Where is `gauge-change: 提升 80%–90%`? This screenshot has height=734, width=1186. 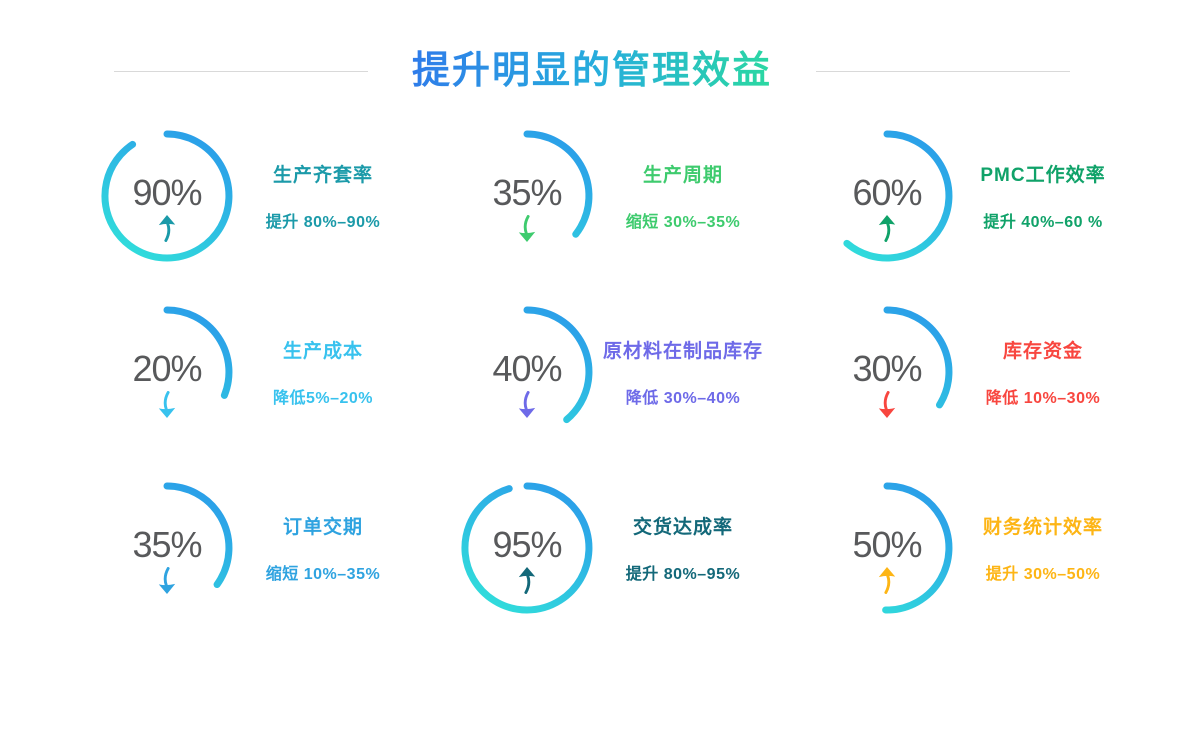
gauge-change: 提升 80%–90% is located at coordinates (323, 222).